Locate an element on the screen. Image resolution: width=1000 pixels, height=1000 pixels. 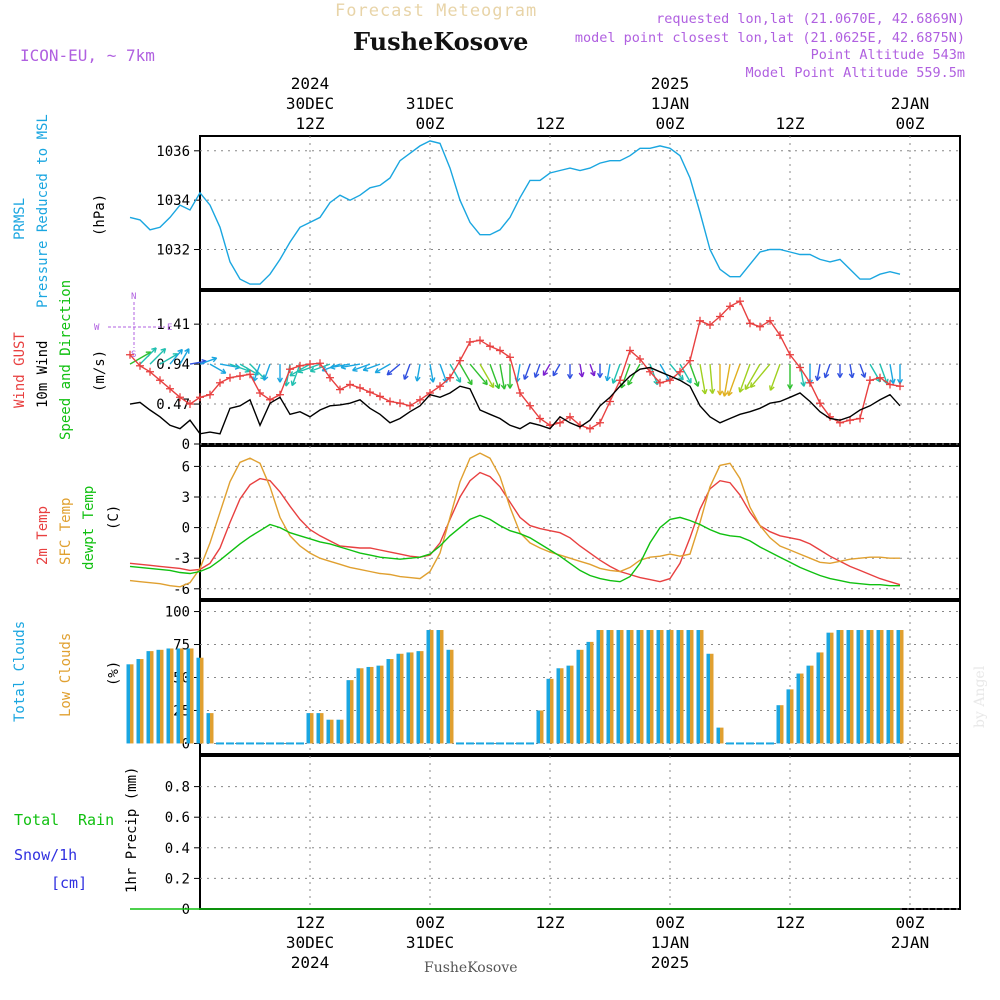
cm-label: [cm] is located at coordinates (69, 883).